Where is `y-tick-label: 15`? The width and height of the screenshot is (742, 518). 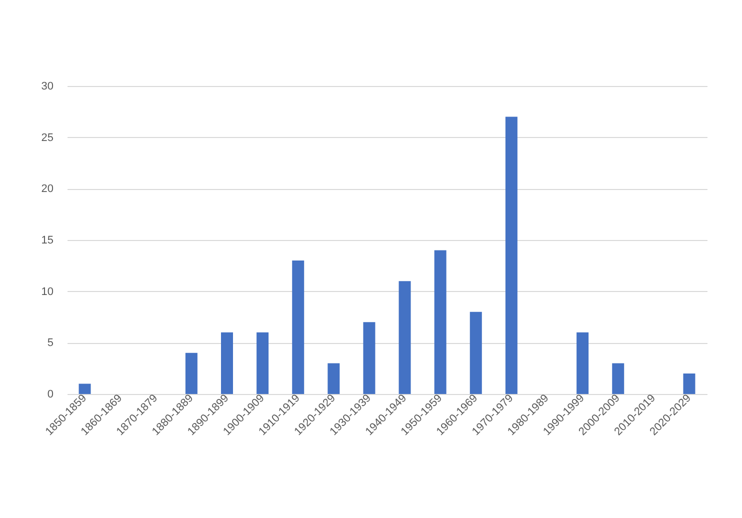 y-tick-label: 15 is located at coordinates (47, 240).